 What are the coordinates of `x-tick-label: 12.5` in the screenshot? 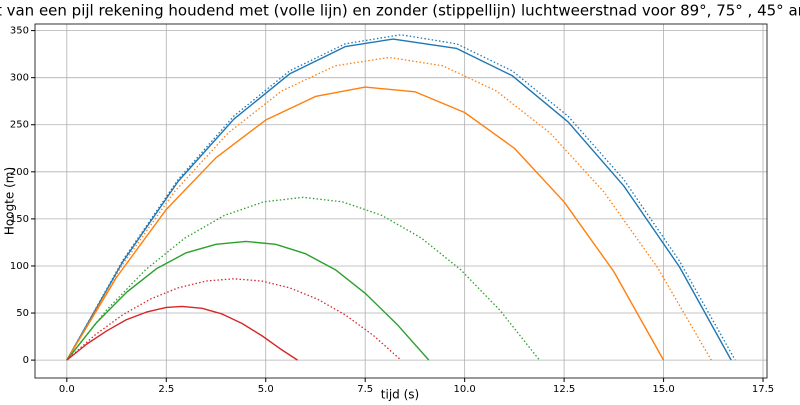 It's located at (564, 389).